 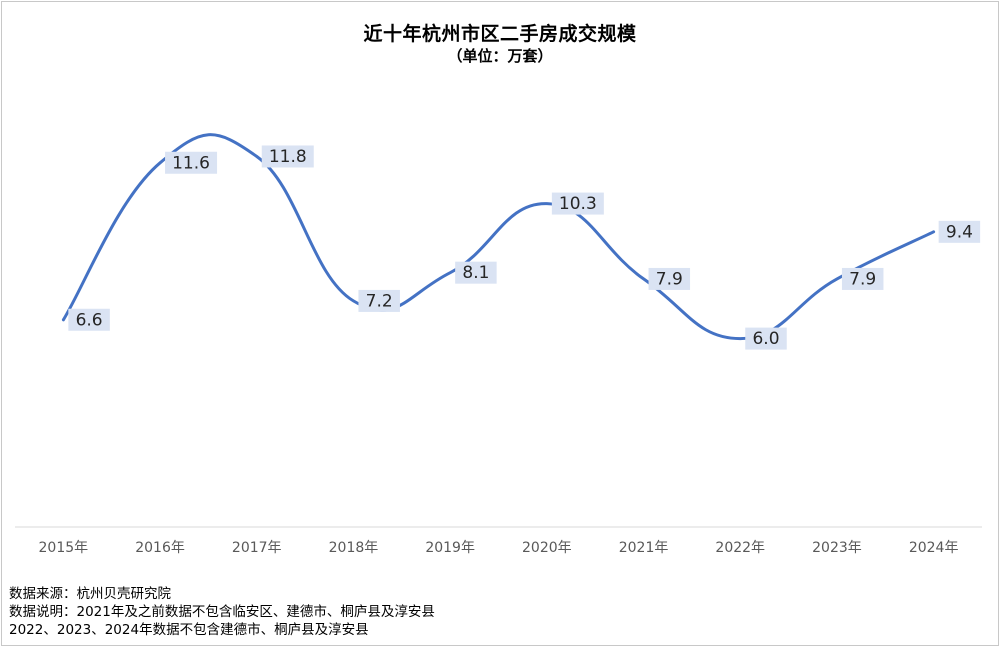 What do you see at coordinates (500, 34) in the screenshot?
I see `chart-title: 近十年杭州市区二手房成交规模` at bounding box center [500, 34].